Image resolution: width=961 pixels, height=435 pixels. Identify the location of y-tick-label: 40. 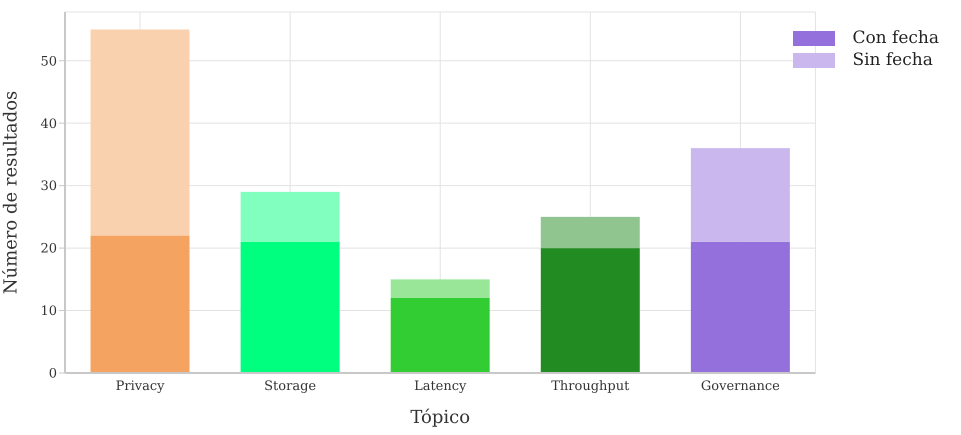
(48, 124).